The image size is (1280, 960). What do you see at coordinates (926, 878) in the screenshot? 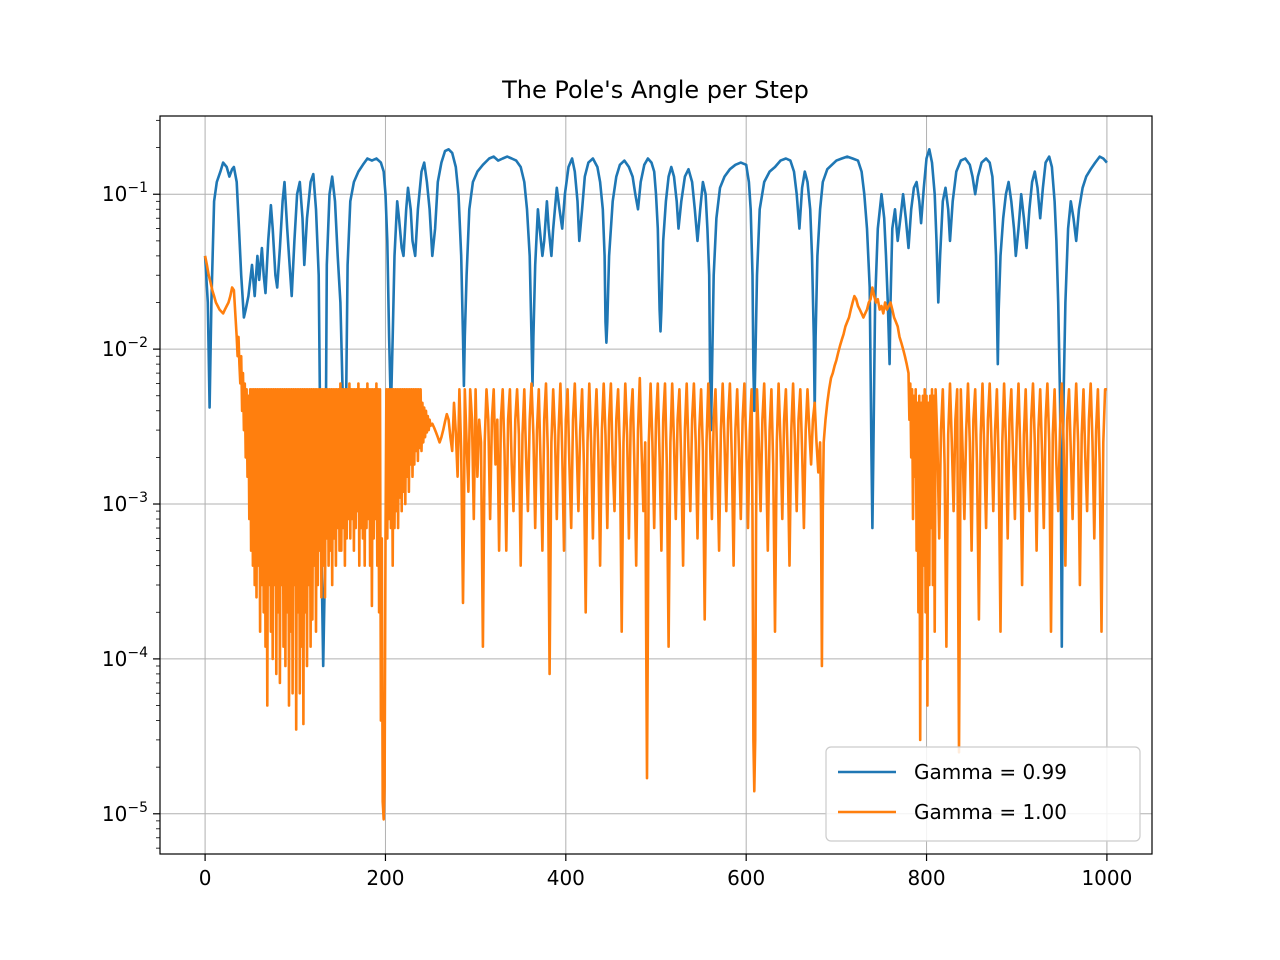
I see `x-tick-label: 800` at bounding box center [926, 878].